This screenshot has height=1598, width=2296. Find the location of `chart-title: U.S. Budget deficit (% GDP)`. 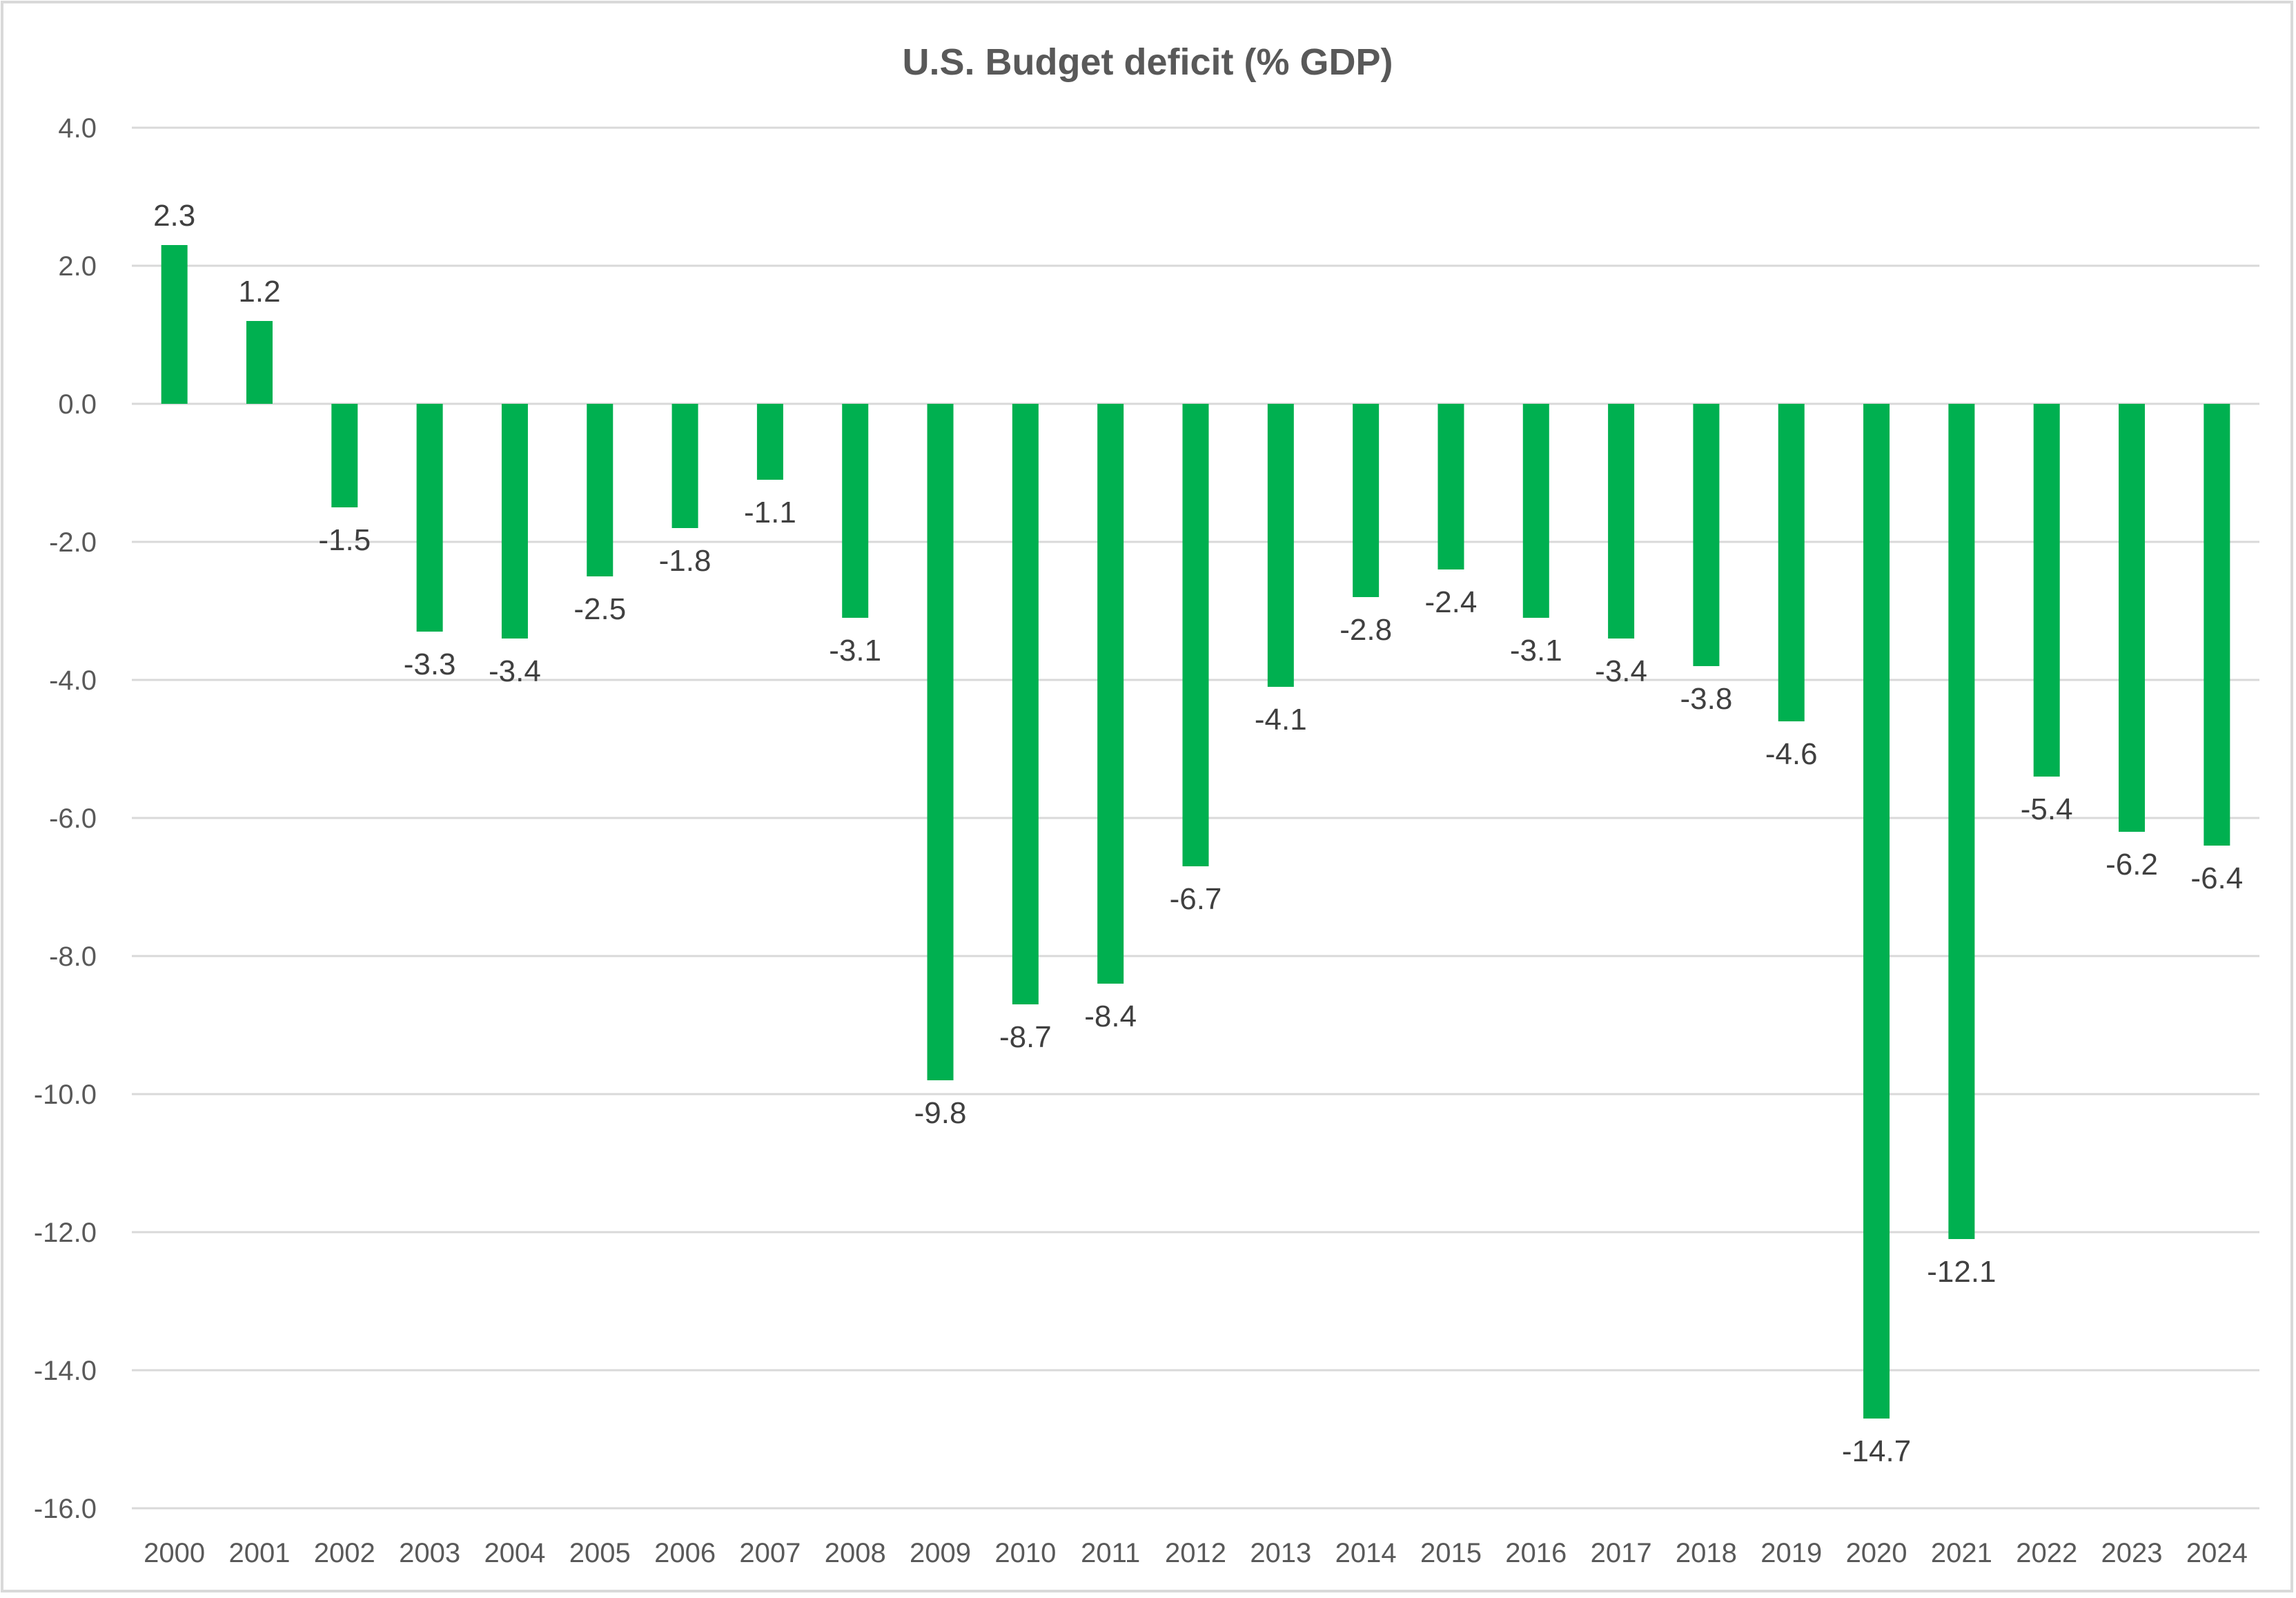

chart-title: U.S. Budget deficit (% GDP) is located at coordinates (1147, 62).